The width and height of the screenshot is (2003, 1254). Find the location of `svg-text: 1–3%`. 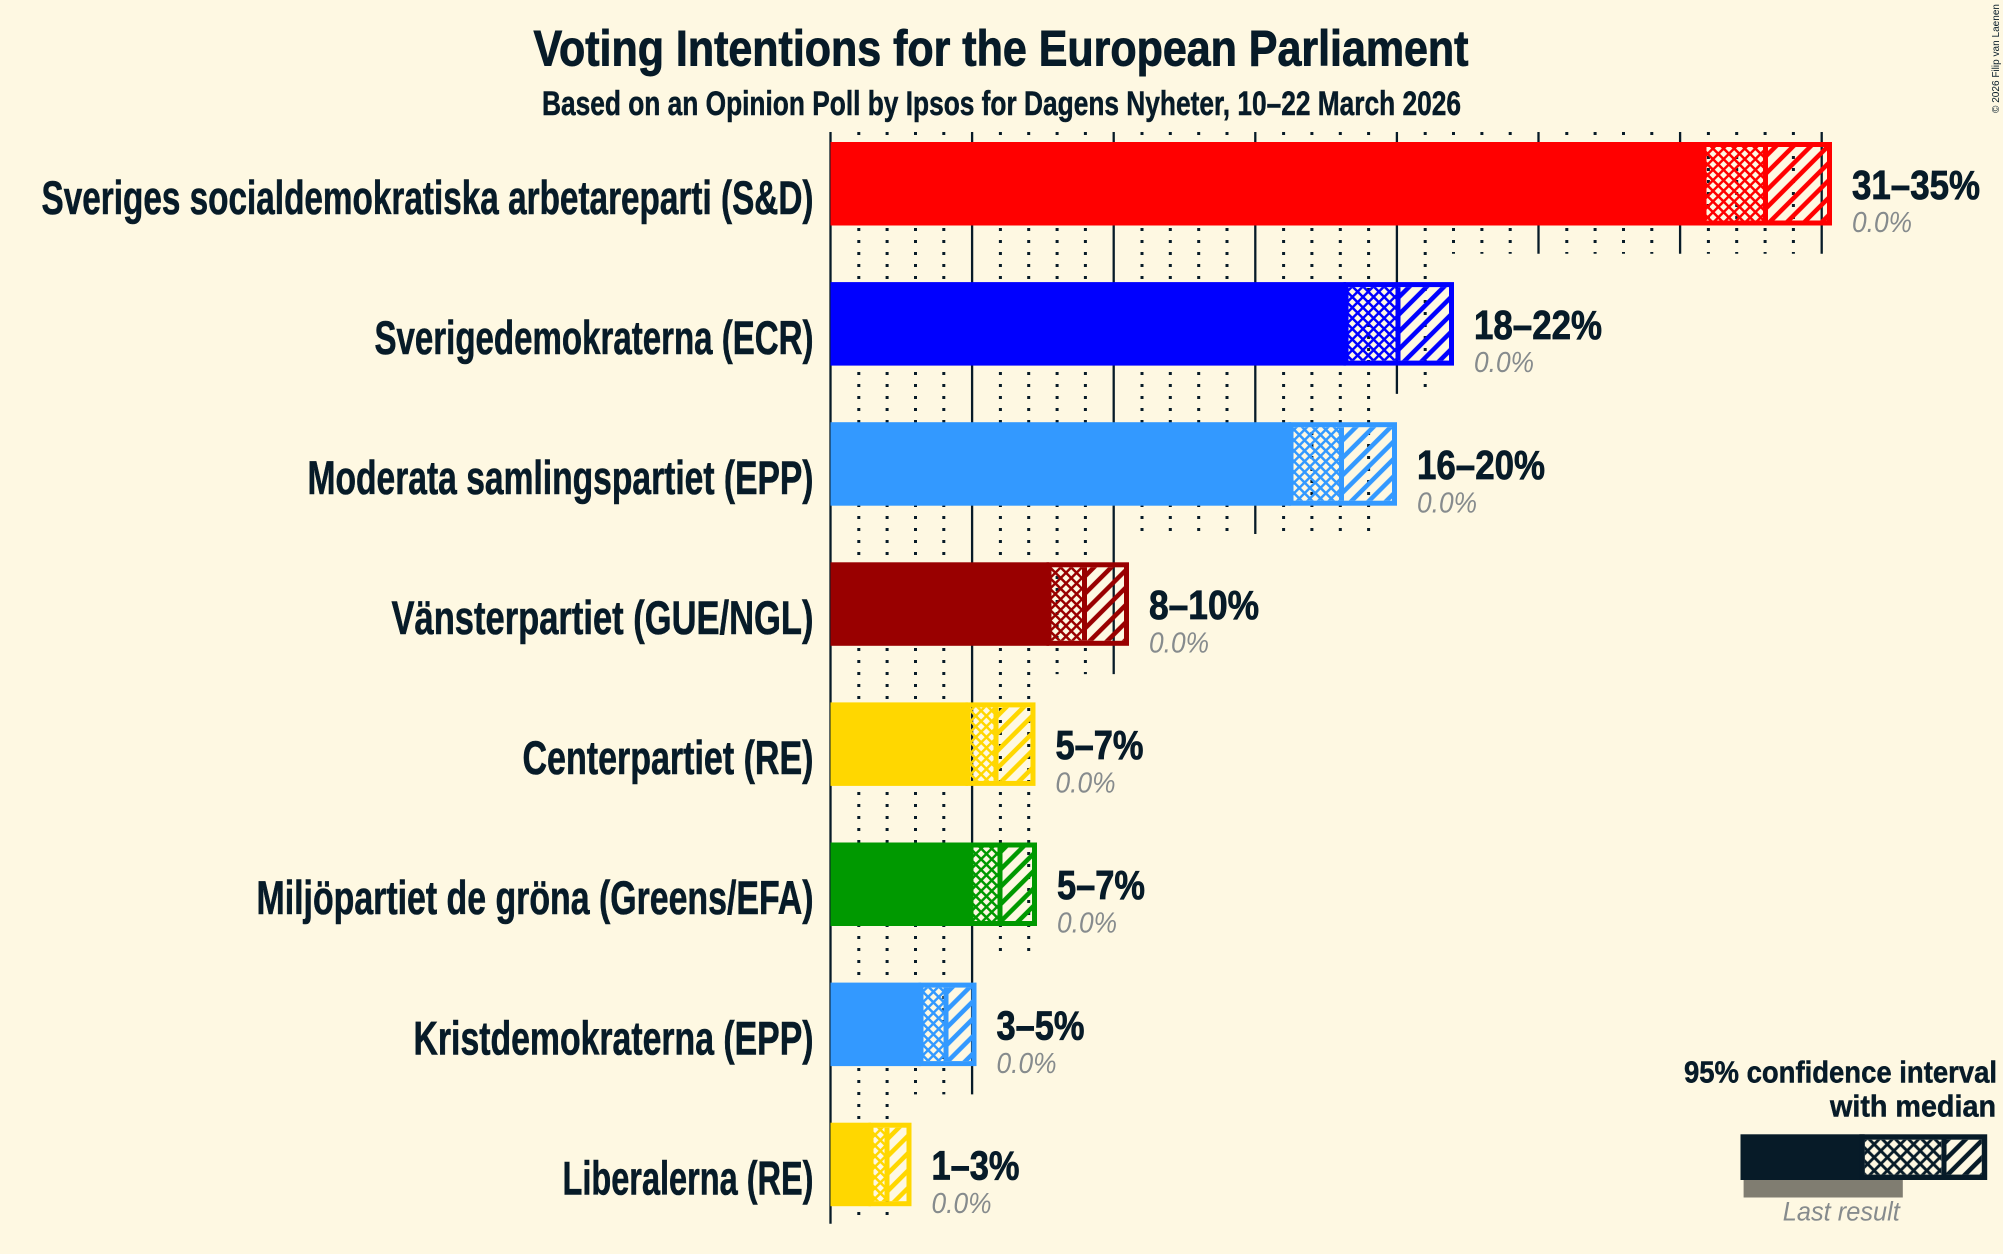

svg-text: 1–3% is located at coordinates (976, 1165).